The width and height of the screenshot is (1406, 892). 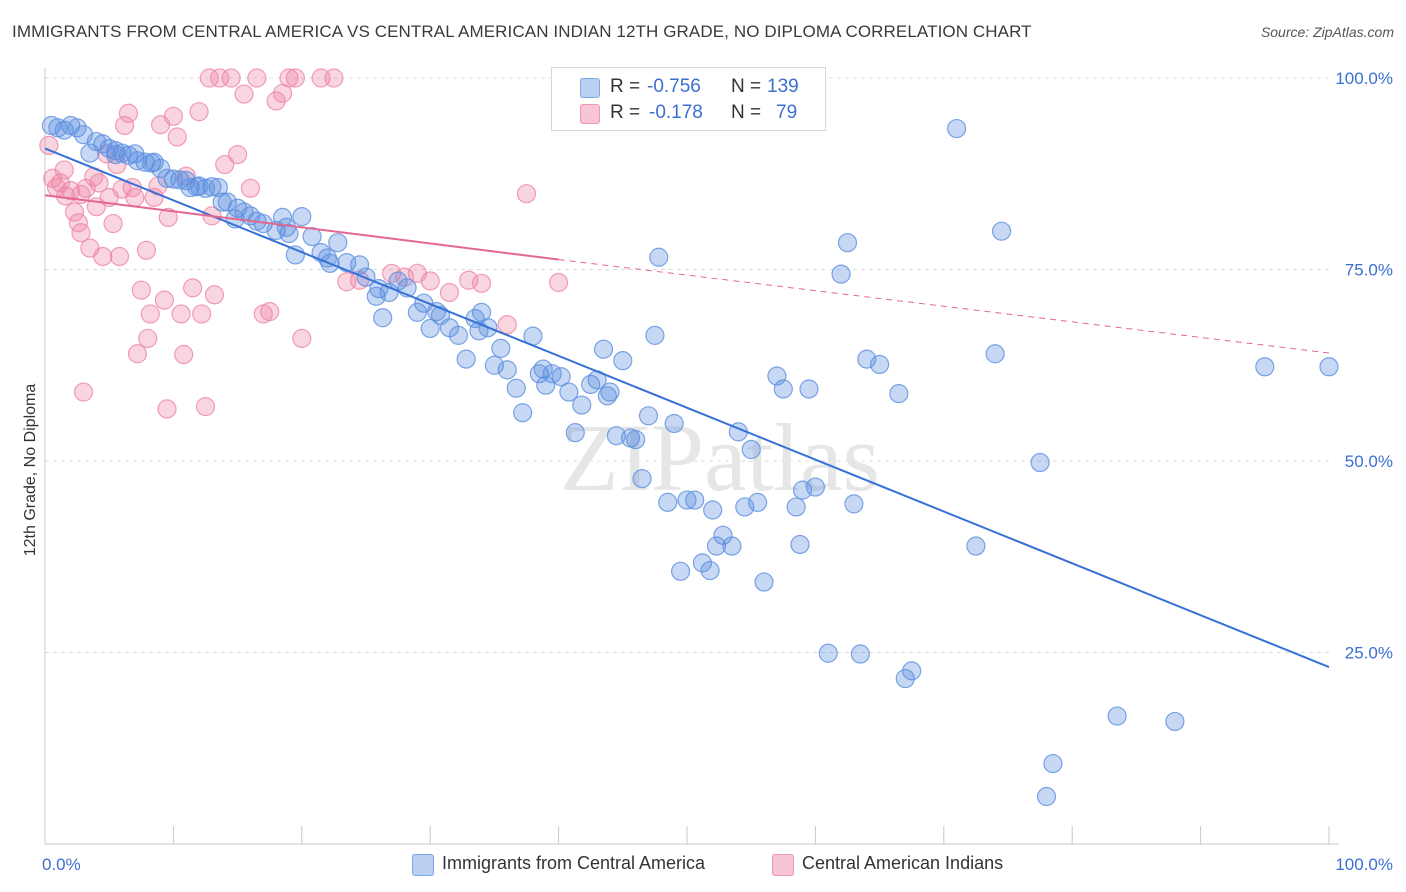 What do you see at coordinates (1327, 32) in the screenshot?
I see `source-label: Source: ZipAtlas.com` at bounding box center [1327, 32].